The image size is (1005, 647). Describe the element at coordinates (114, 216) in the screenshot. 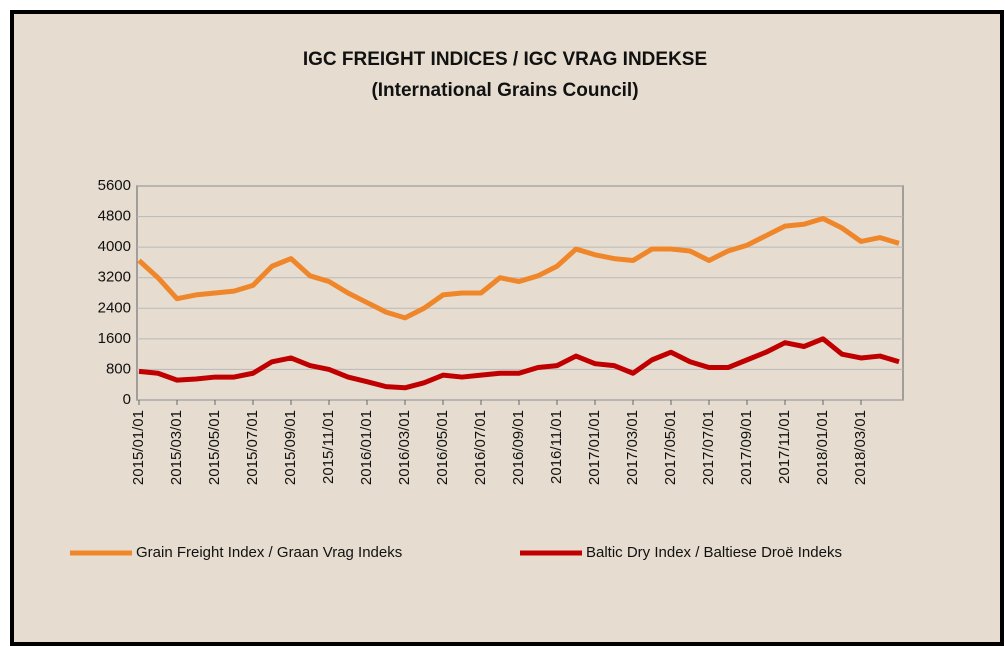

I see `y-tick-label: 4800` at that location.